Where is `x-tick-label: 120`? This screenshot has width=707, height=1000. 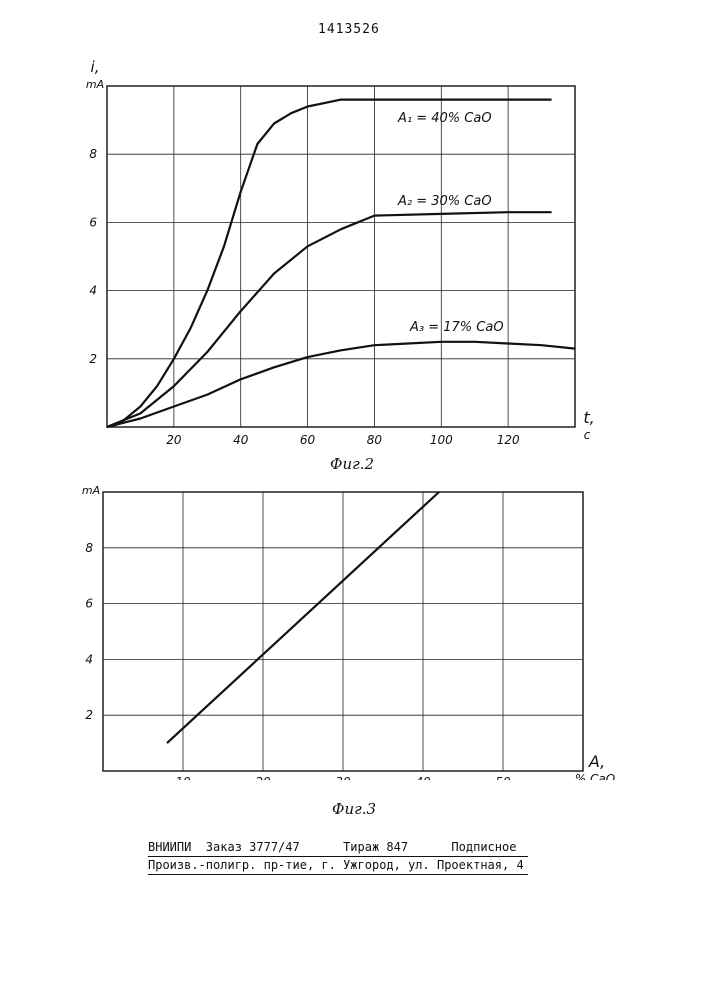
x-tick-label: 120 is located at coordinates (508, 440).